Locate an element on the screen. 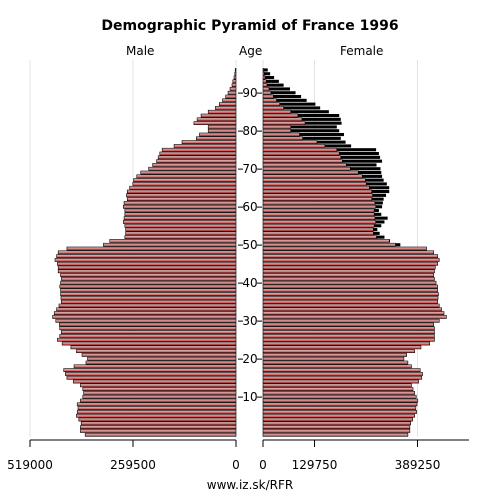 This screenshot has height=500, width=500. female-tick-label: 0 is located at coordinates (263, 465).